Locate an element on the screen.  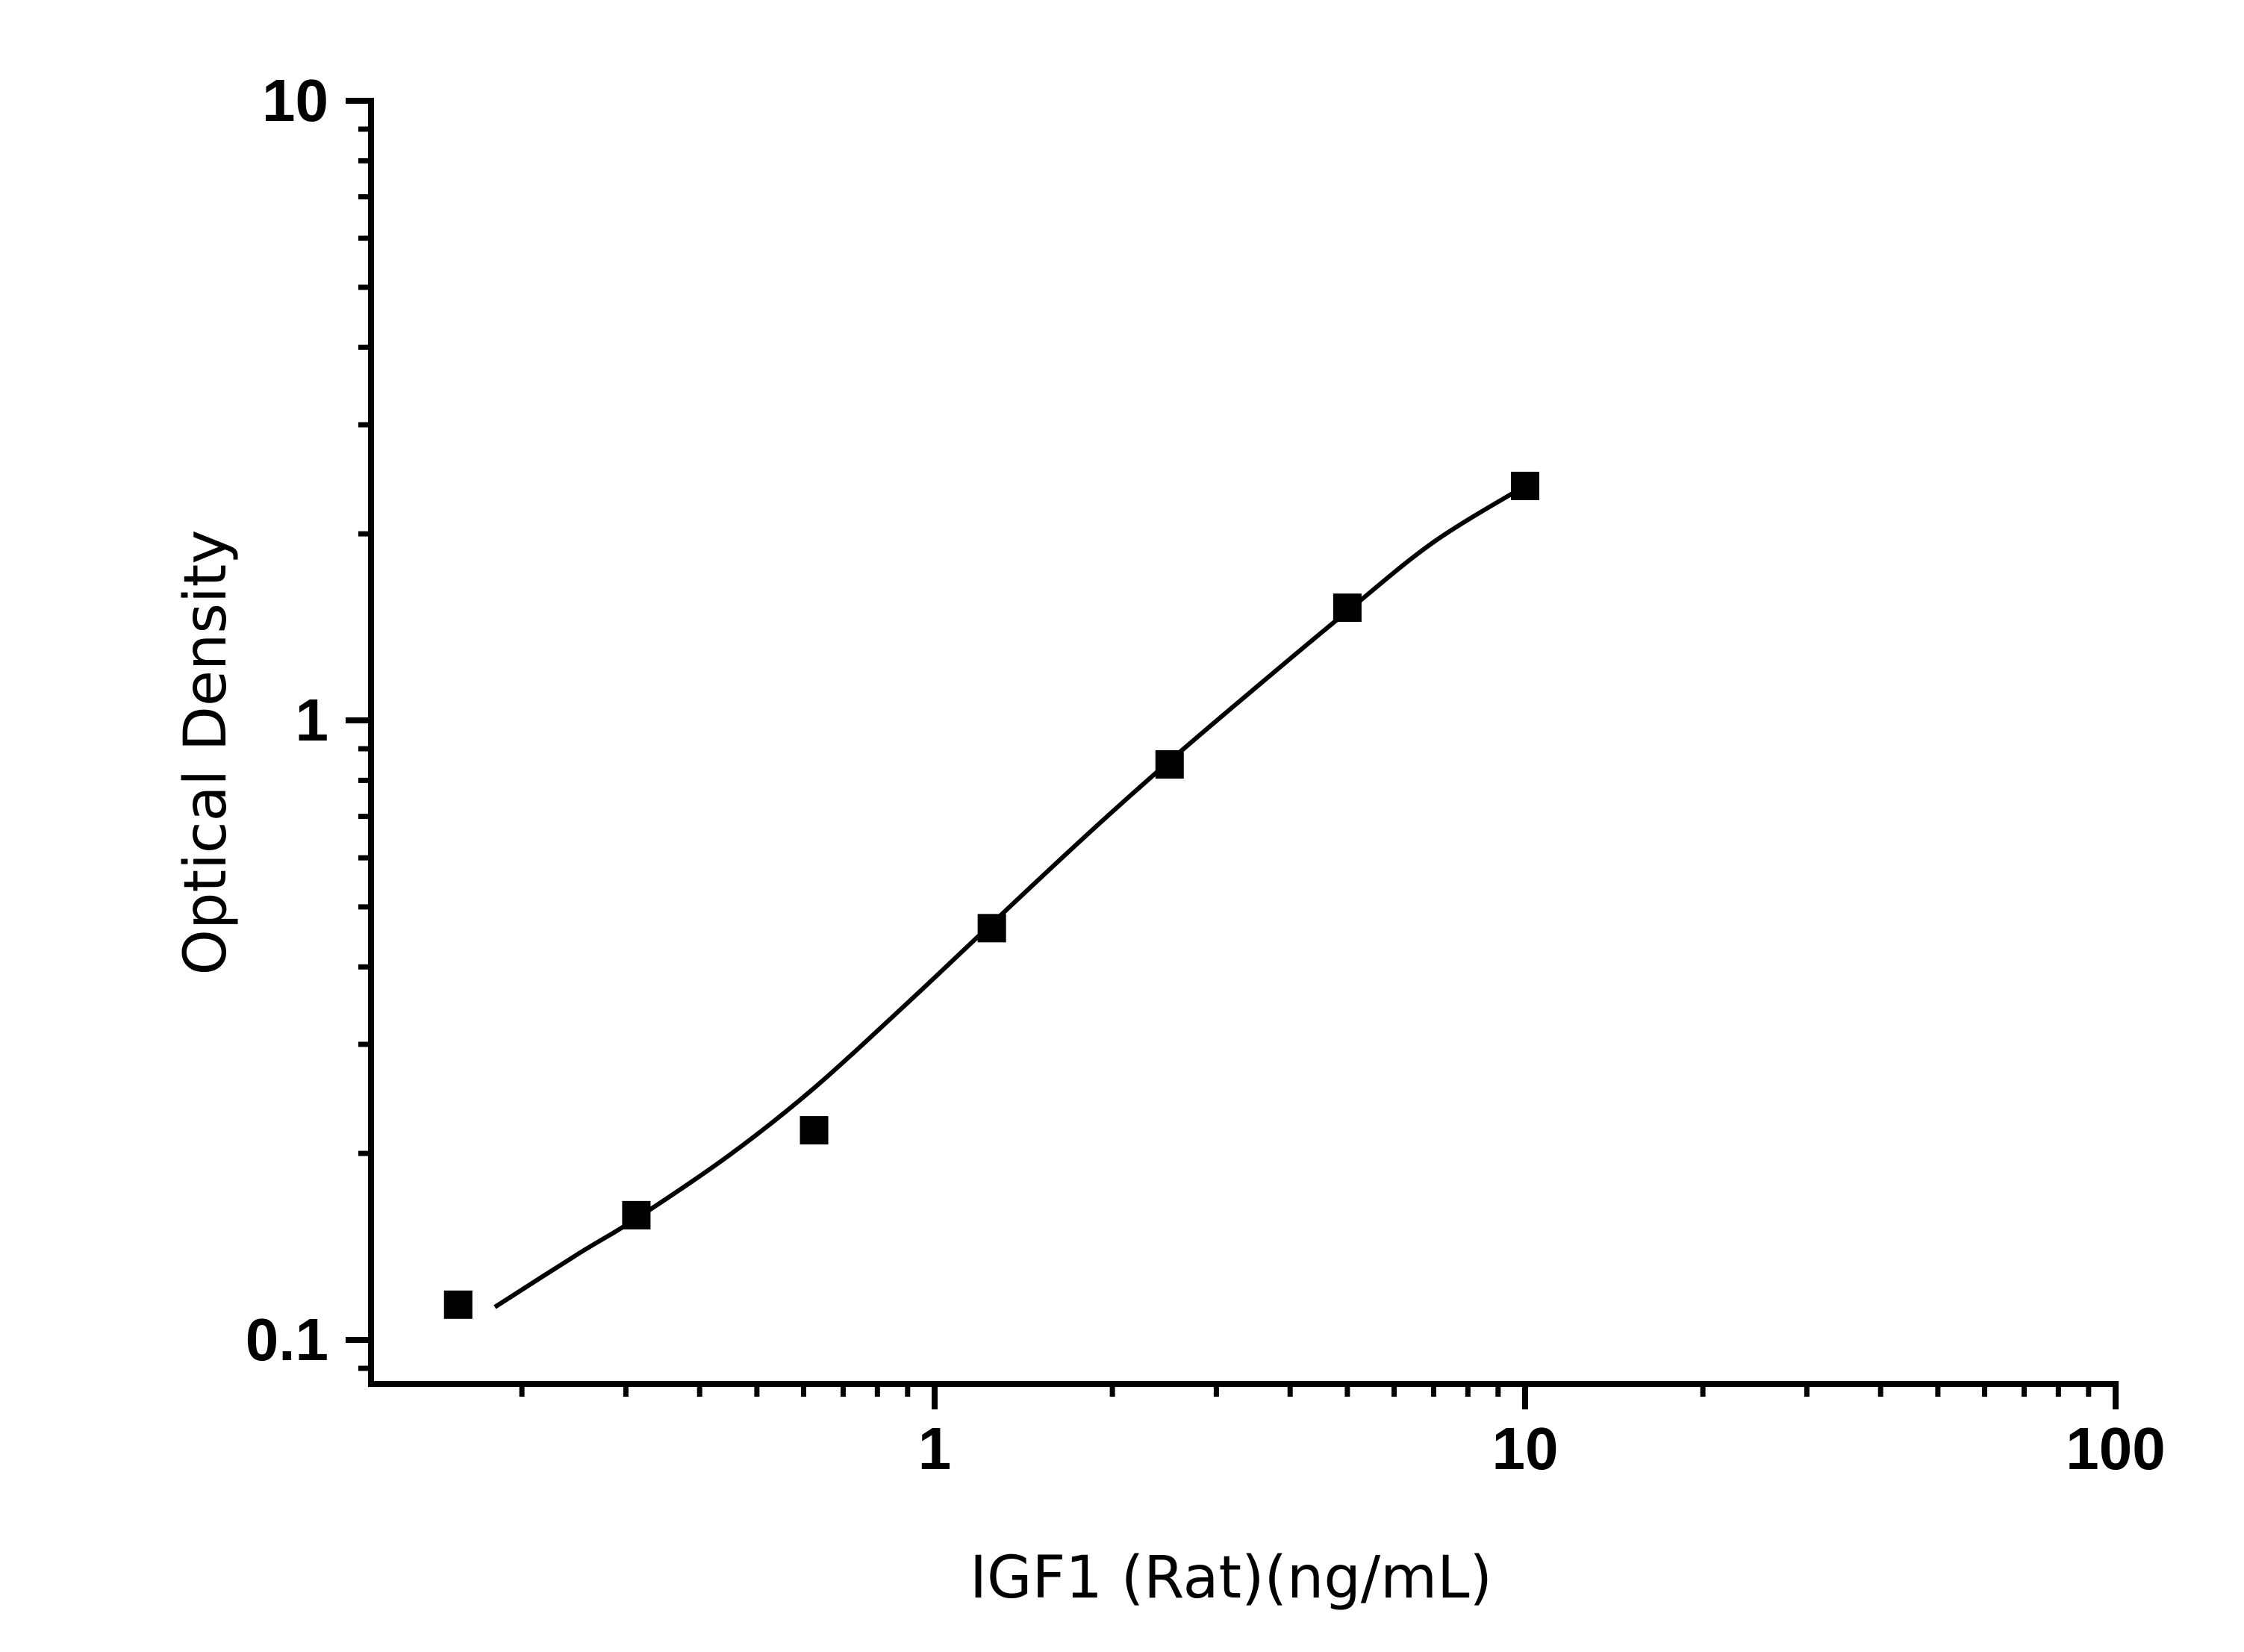
y-tick-label-0.1: 0.1 is located at coordinates (287, 1339).